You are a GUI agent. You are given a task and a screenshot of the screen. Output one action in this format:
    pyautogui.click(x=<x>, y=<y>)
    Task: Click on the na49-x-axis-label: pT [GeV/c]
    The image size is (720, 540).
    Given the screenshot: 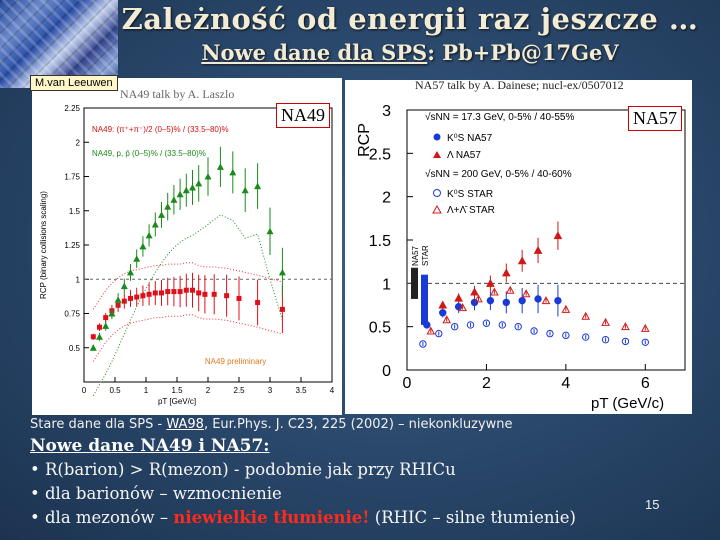 What is the action you would take?
    pyautogui.click(x=177, y=401)
    